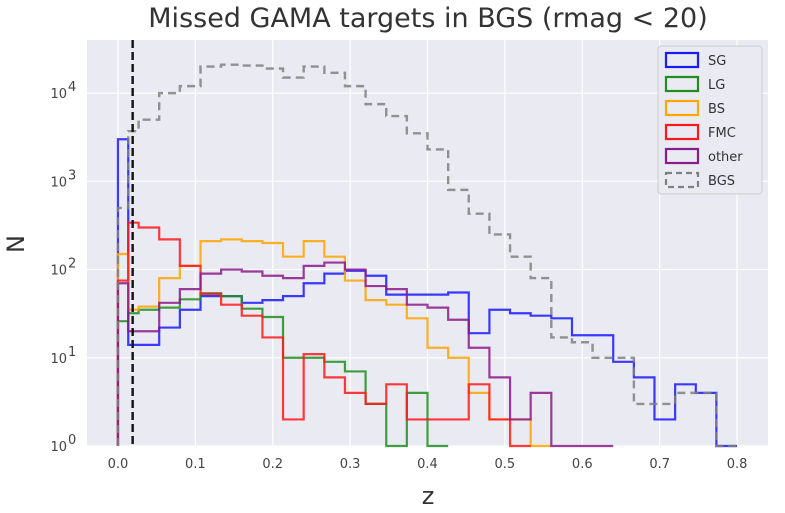 The height and width of the screenshot is (513, 785). What do you see at coordinates (272, 464) in the screenshot?
I see `x-tick-label: 0.2` at bounding box center [272, 464].